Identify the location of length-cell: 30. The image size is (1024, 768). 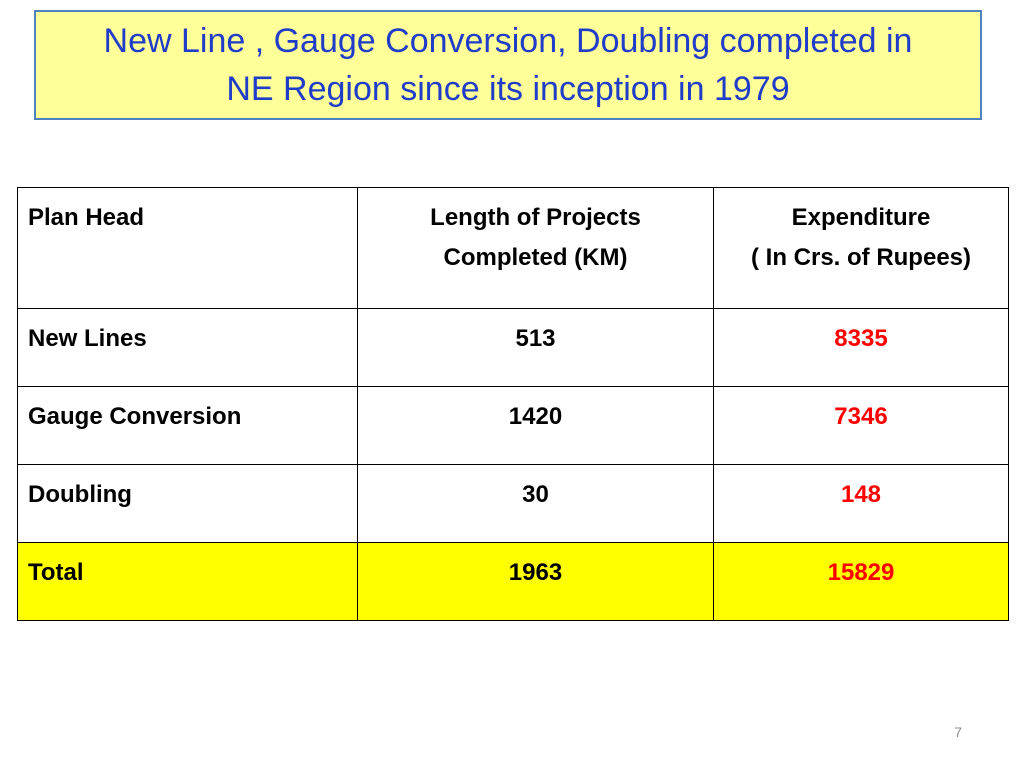
(535, 503).